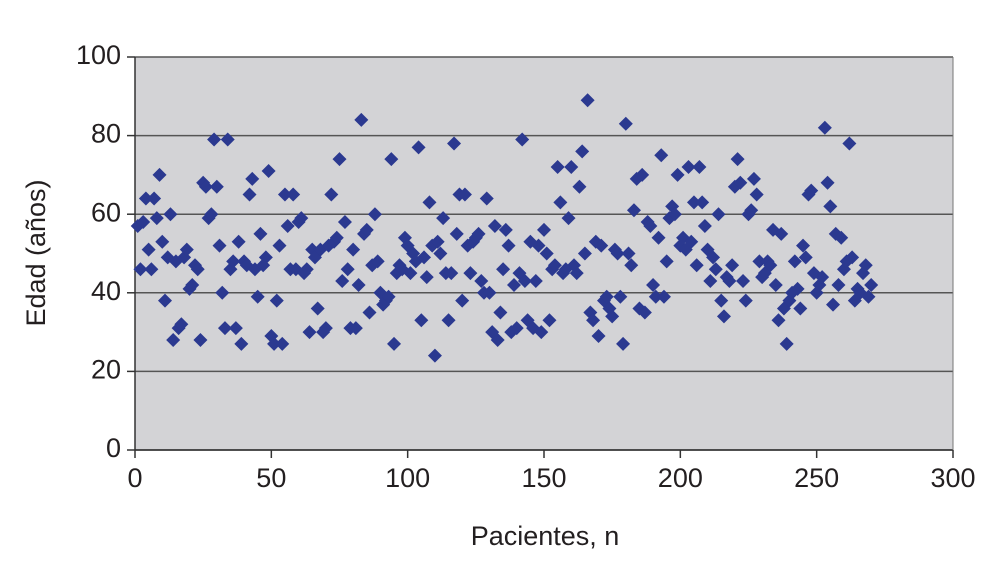  Describe the element at coordinates (952, 478) in the screenshot. I see `x-tick-label: 300` at that location.